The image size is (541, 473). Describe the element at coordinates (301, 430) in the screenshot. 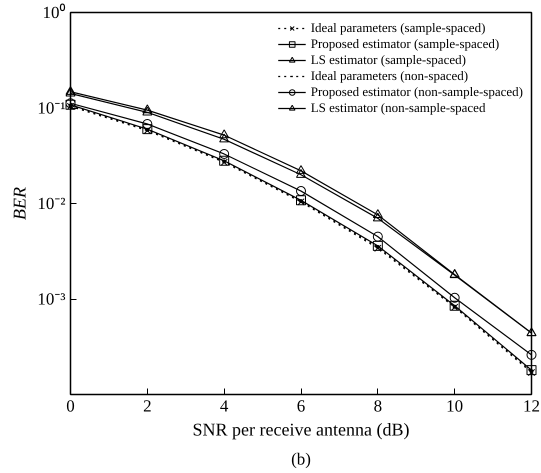

I see `x-axis-title: SNR per receive antenna (dB)` at that location.